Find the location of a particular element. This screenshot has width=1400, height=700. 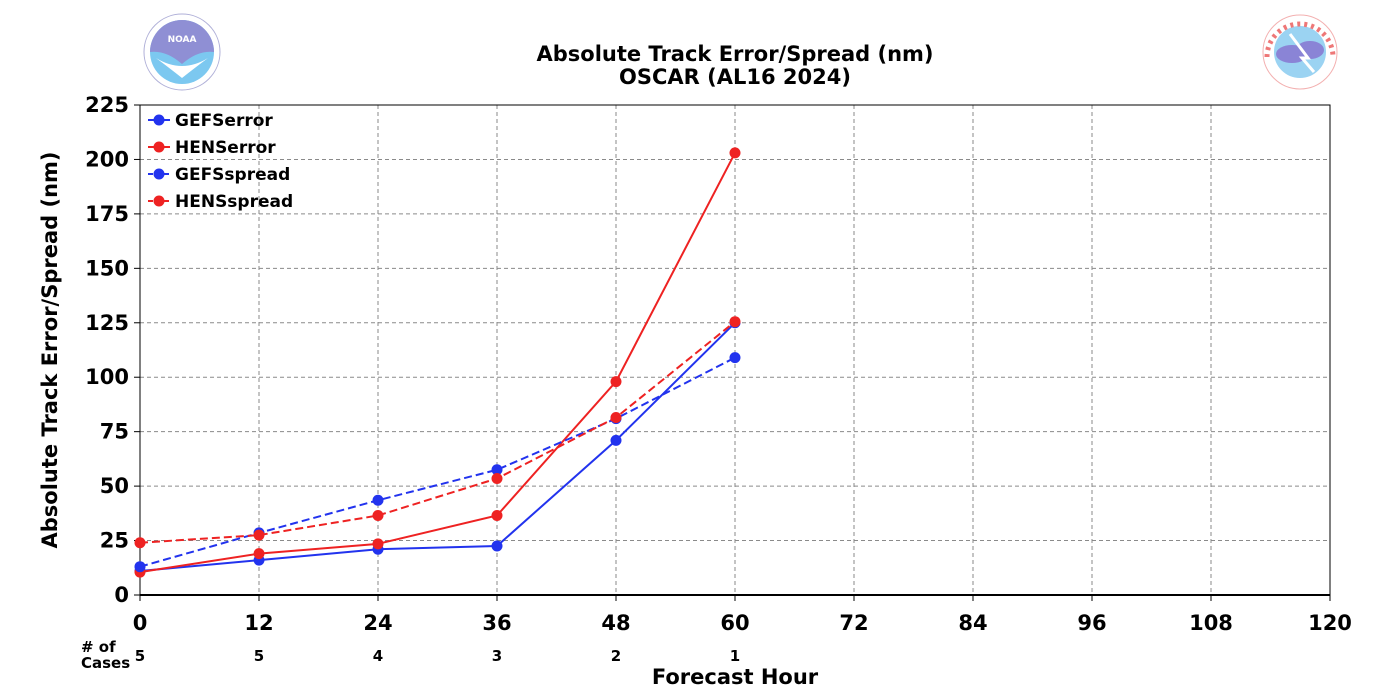

series-line-HENSspread is located at coordinates (437, 432).